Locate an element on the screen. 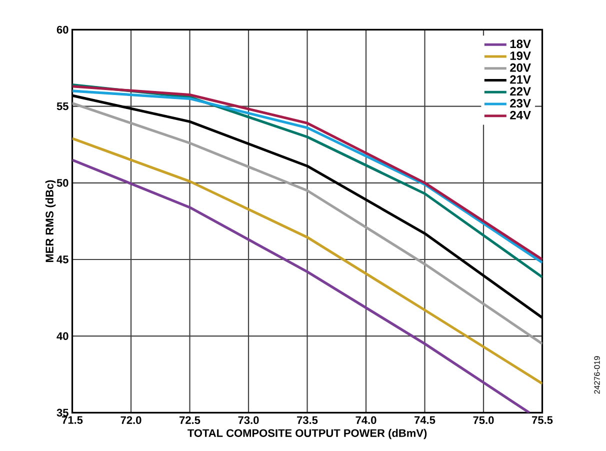 The image size is (606, 451). x-tick-label: 72.0 is located at coordinates (131, 420).